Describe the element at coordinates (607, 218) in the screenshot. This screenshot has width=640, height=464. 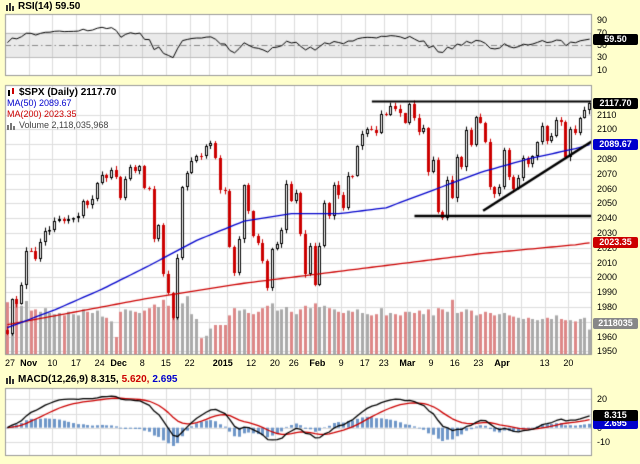
I see `price-axis-tick: 2040` at that location.